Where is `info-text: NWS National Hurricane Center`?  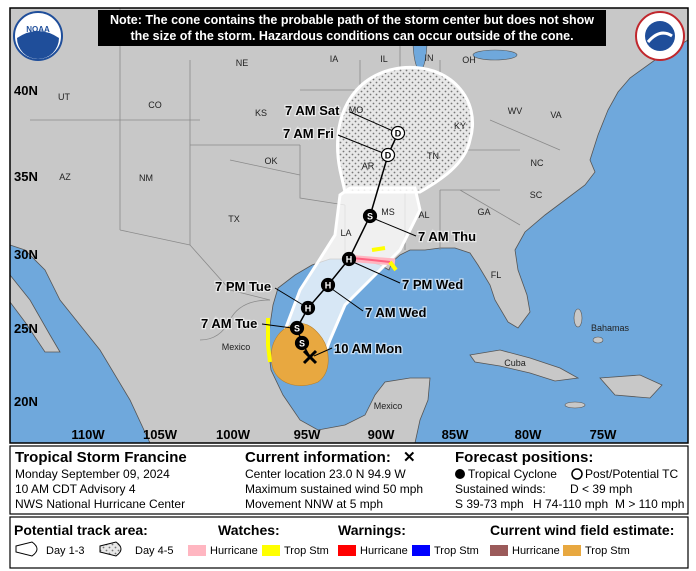
info-text: NWS National Hurricane Center is located at coordinates (100, 504).